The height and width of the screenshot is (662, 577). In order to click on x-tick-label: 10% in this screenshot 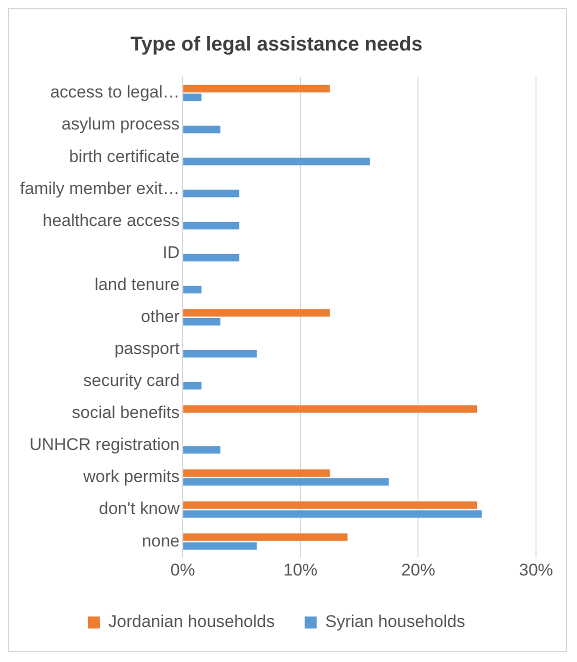, I will do `click(300, 570)`.